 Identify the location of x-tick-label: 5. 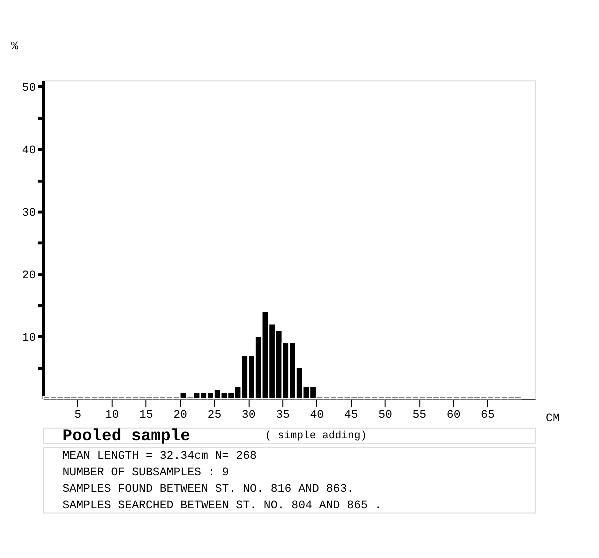
(78, 415).